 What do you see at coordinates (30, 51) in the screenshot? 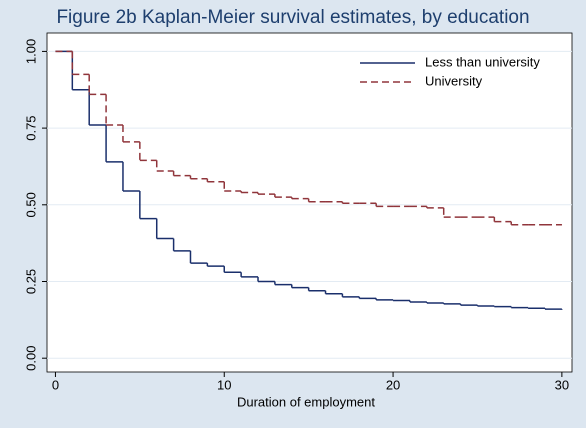
I see `y-tick-label: 1.00` at bounding box center [30, 51].